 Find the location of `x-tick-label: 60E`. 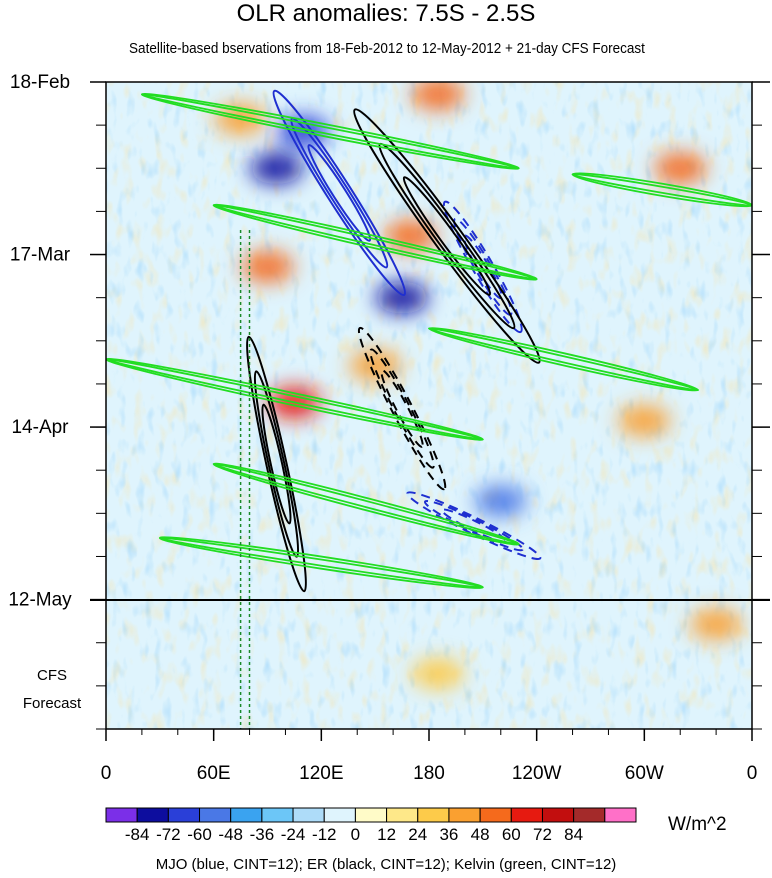

x-tick-label: 60E is located at coordinates (214, 773).